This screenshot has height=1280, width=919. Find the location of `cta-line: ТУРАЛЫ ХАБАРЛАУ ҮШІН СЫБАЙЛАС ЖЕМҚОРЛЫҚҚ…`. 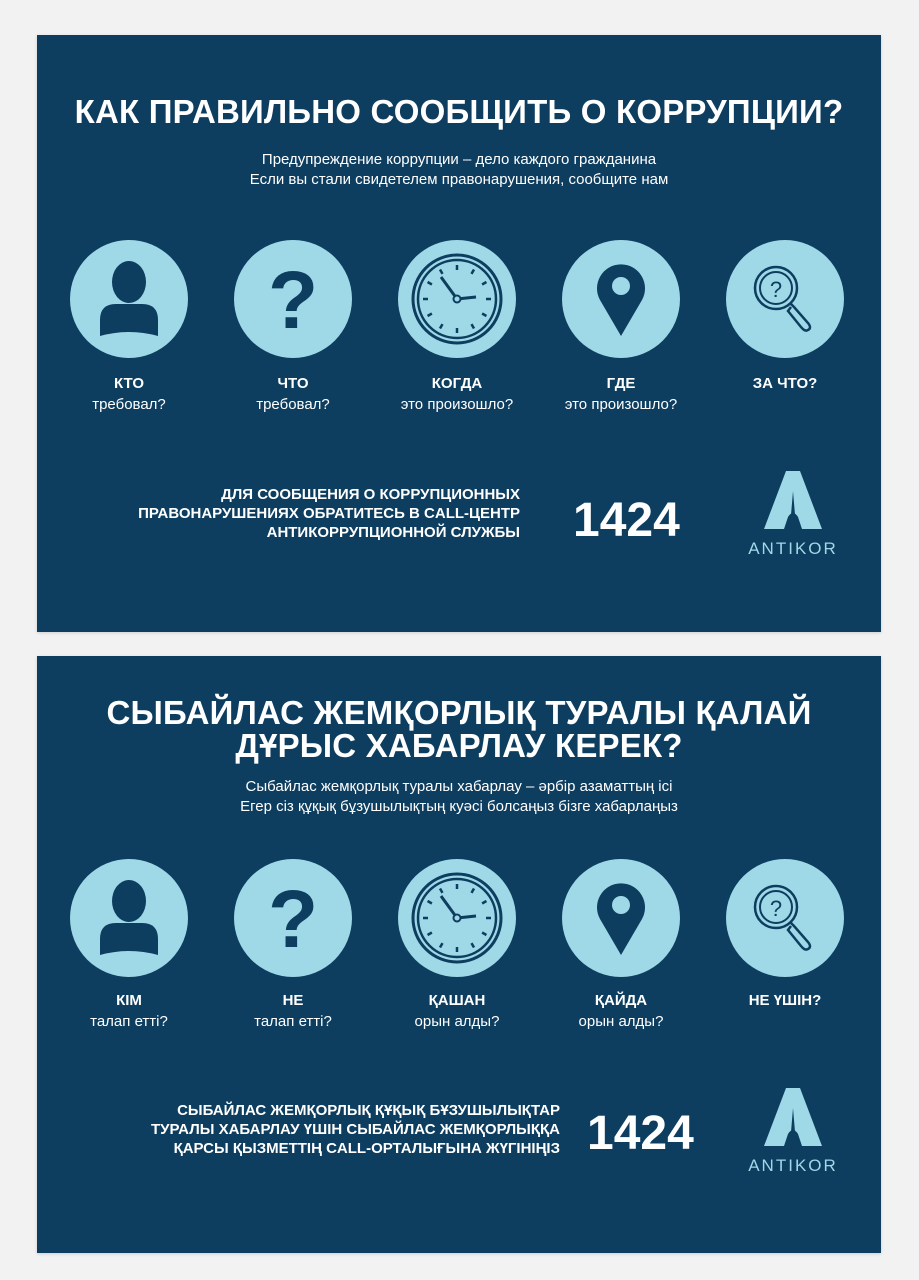

cta-line: ТУРАЛЫ ХАБАРЛАУ ҮШІН СЫБАЙЛАС ЖЕМҚОРЛЫҚҚ… is located at coordinates (355, 1129).